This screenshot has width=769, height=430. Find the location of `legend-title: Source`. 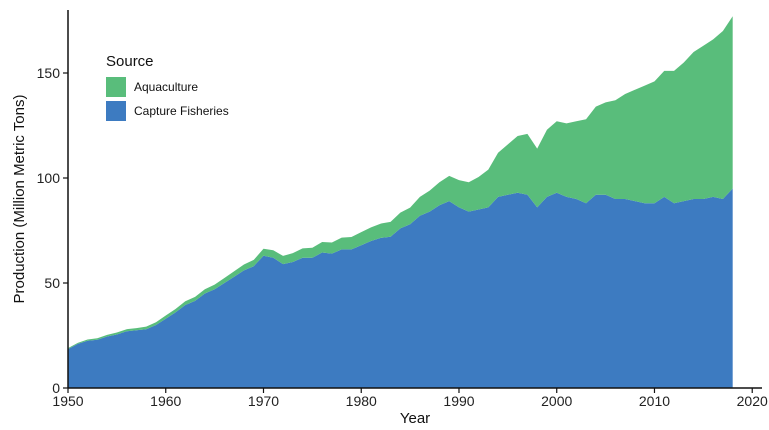

legend-title: Source is located at coordinates (130, 61).